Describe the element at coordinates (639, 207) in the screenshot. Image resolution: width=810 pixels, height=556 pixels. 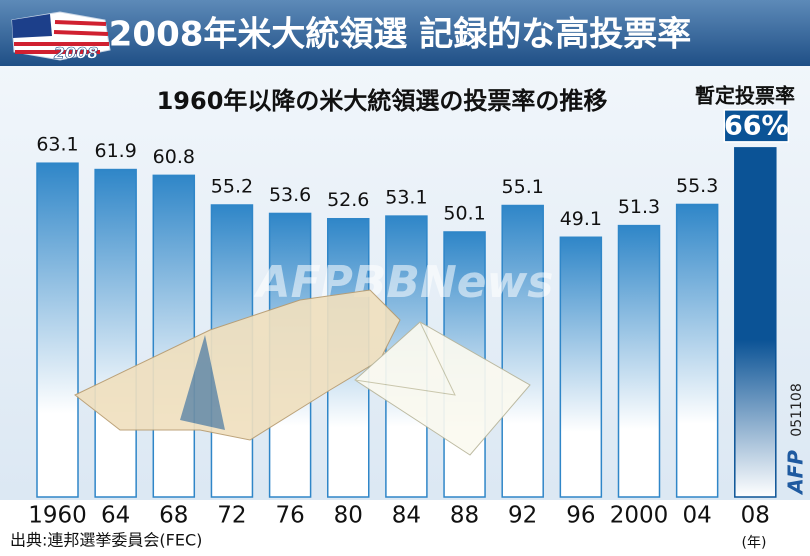
I see `value-label: 51.3` at that location.